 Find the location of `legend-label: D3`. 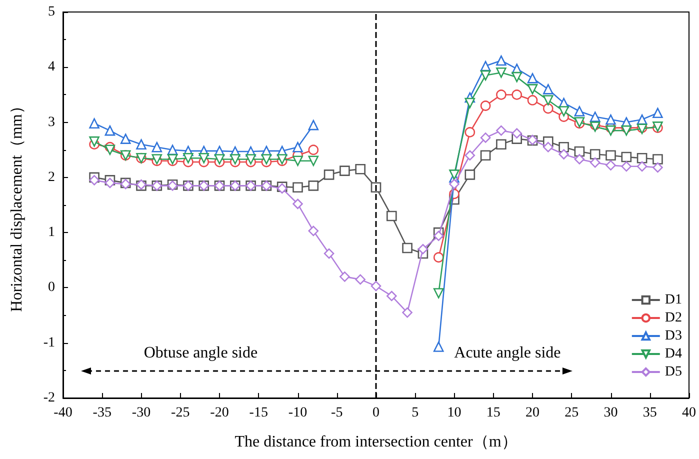

legend-label: D3 is located at coordinates (673, 336).